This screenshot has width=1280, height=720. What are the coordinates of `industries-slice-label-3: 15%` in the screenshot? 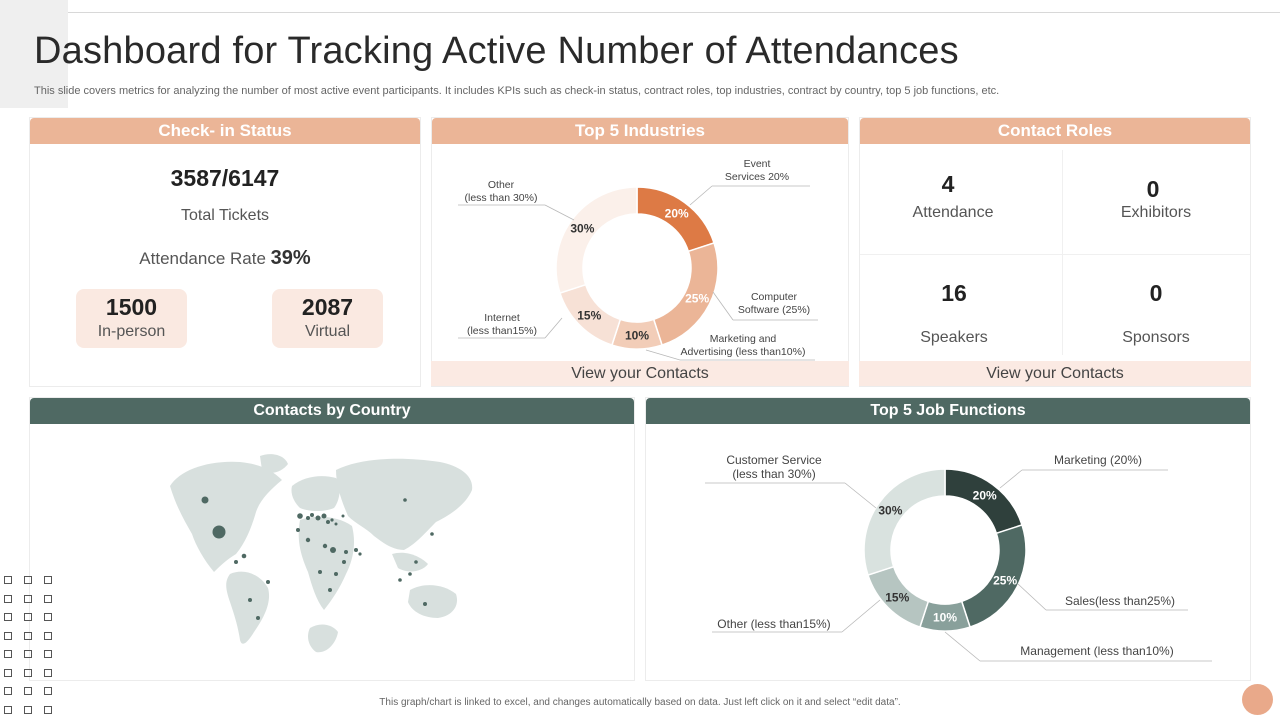 It's located at (589, 316).